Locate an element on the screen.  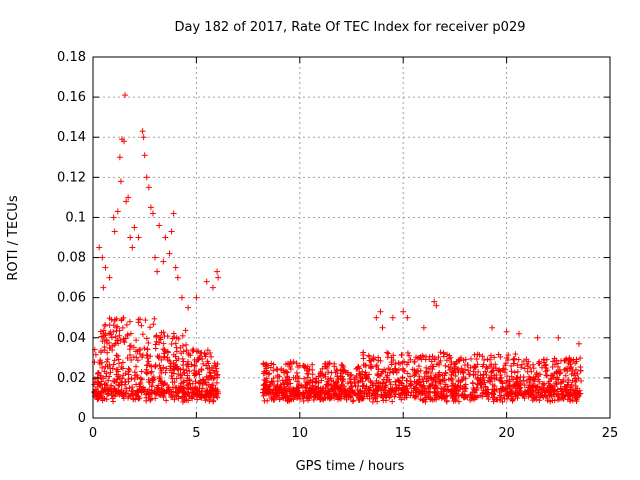
y-tick-label: 0.02 is located at coordinates (71, 378).